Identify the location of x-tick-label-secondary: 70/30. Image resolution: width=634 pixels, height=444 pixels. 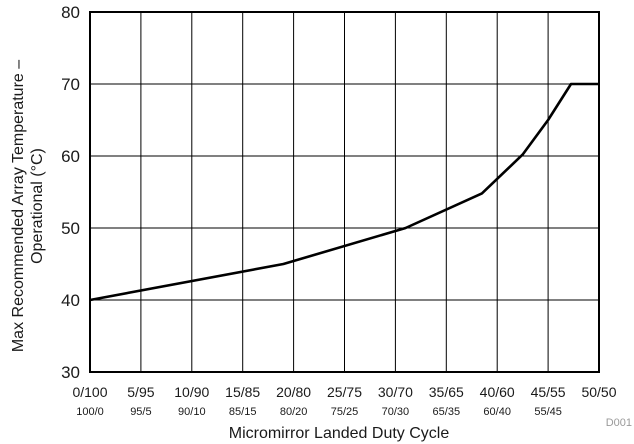
(396, 412).